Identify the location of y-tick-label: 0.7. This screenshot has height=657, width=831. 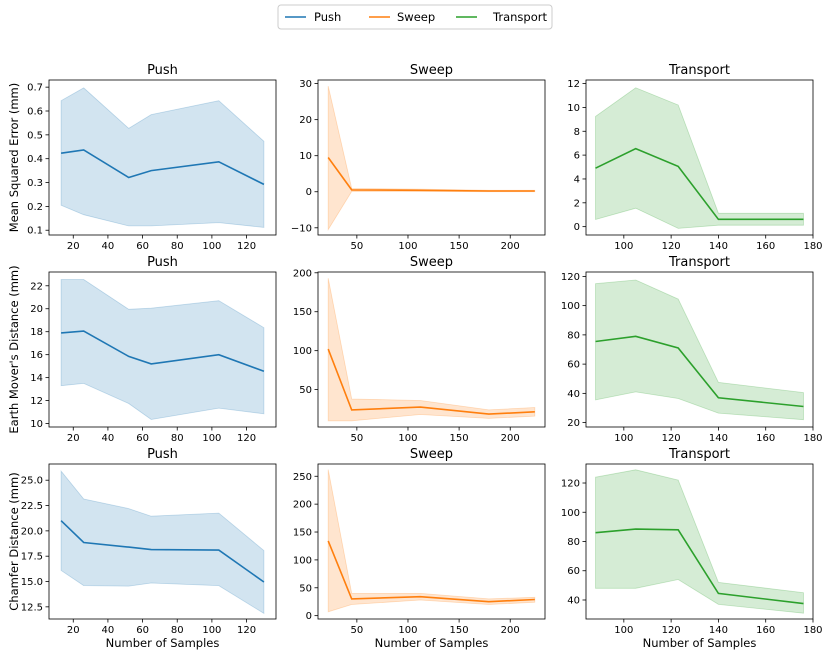
(35, 88).